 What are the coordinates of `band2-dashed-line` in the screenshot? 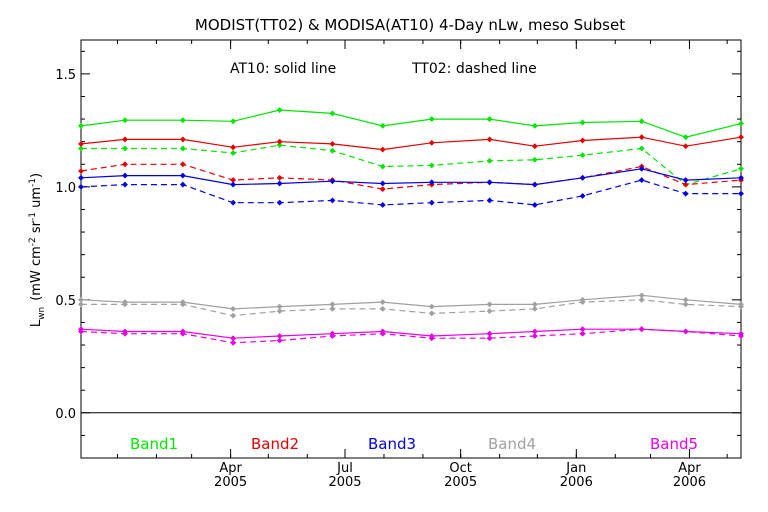 It's located at (411, 176).